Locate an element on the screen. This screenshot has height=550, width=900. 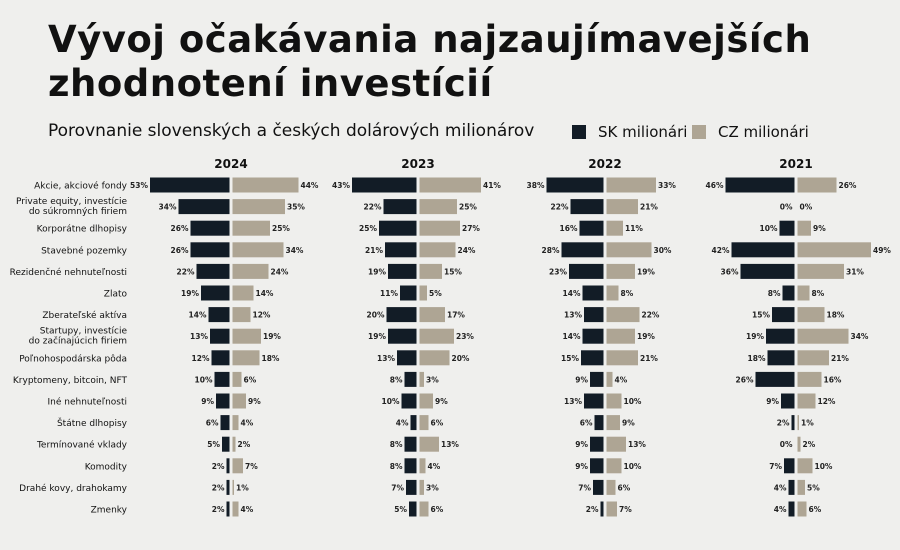
data-label-sk: 5% is located at coordinates (213, 444).